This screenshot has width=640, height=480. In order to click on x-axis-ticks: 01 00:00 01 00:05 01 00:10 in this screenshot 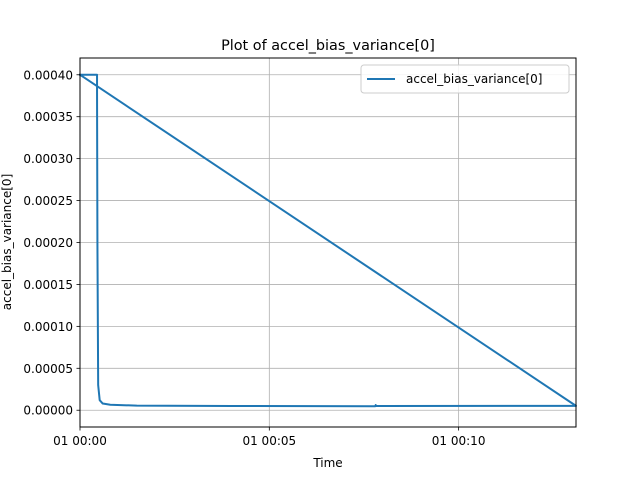, I will do `click(269, 437)`.